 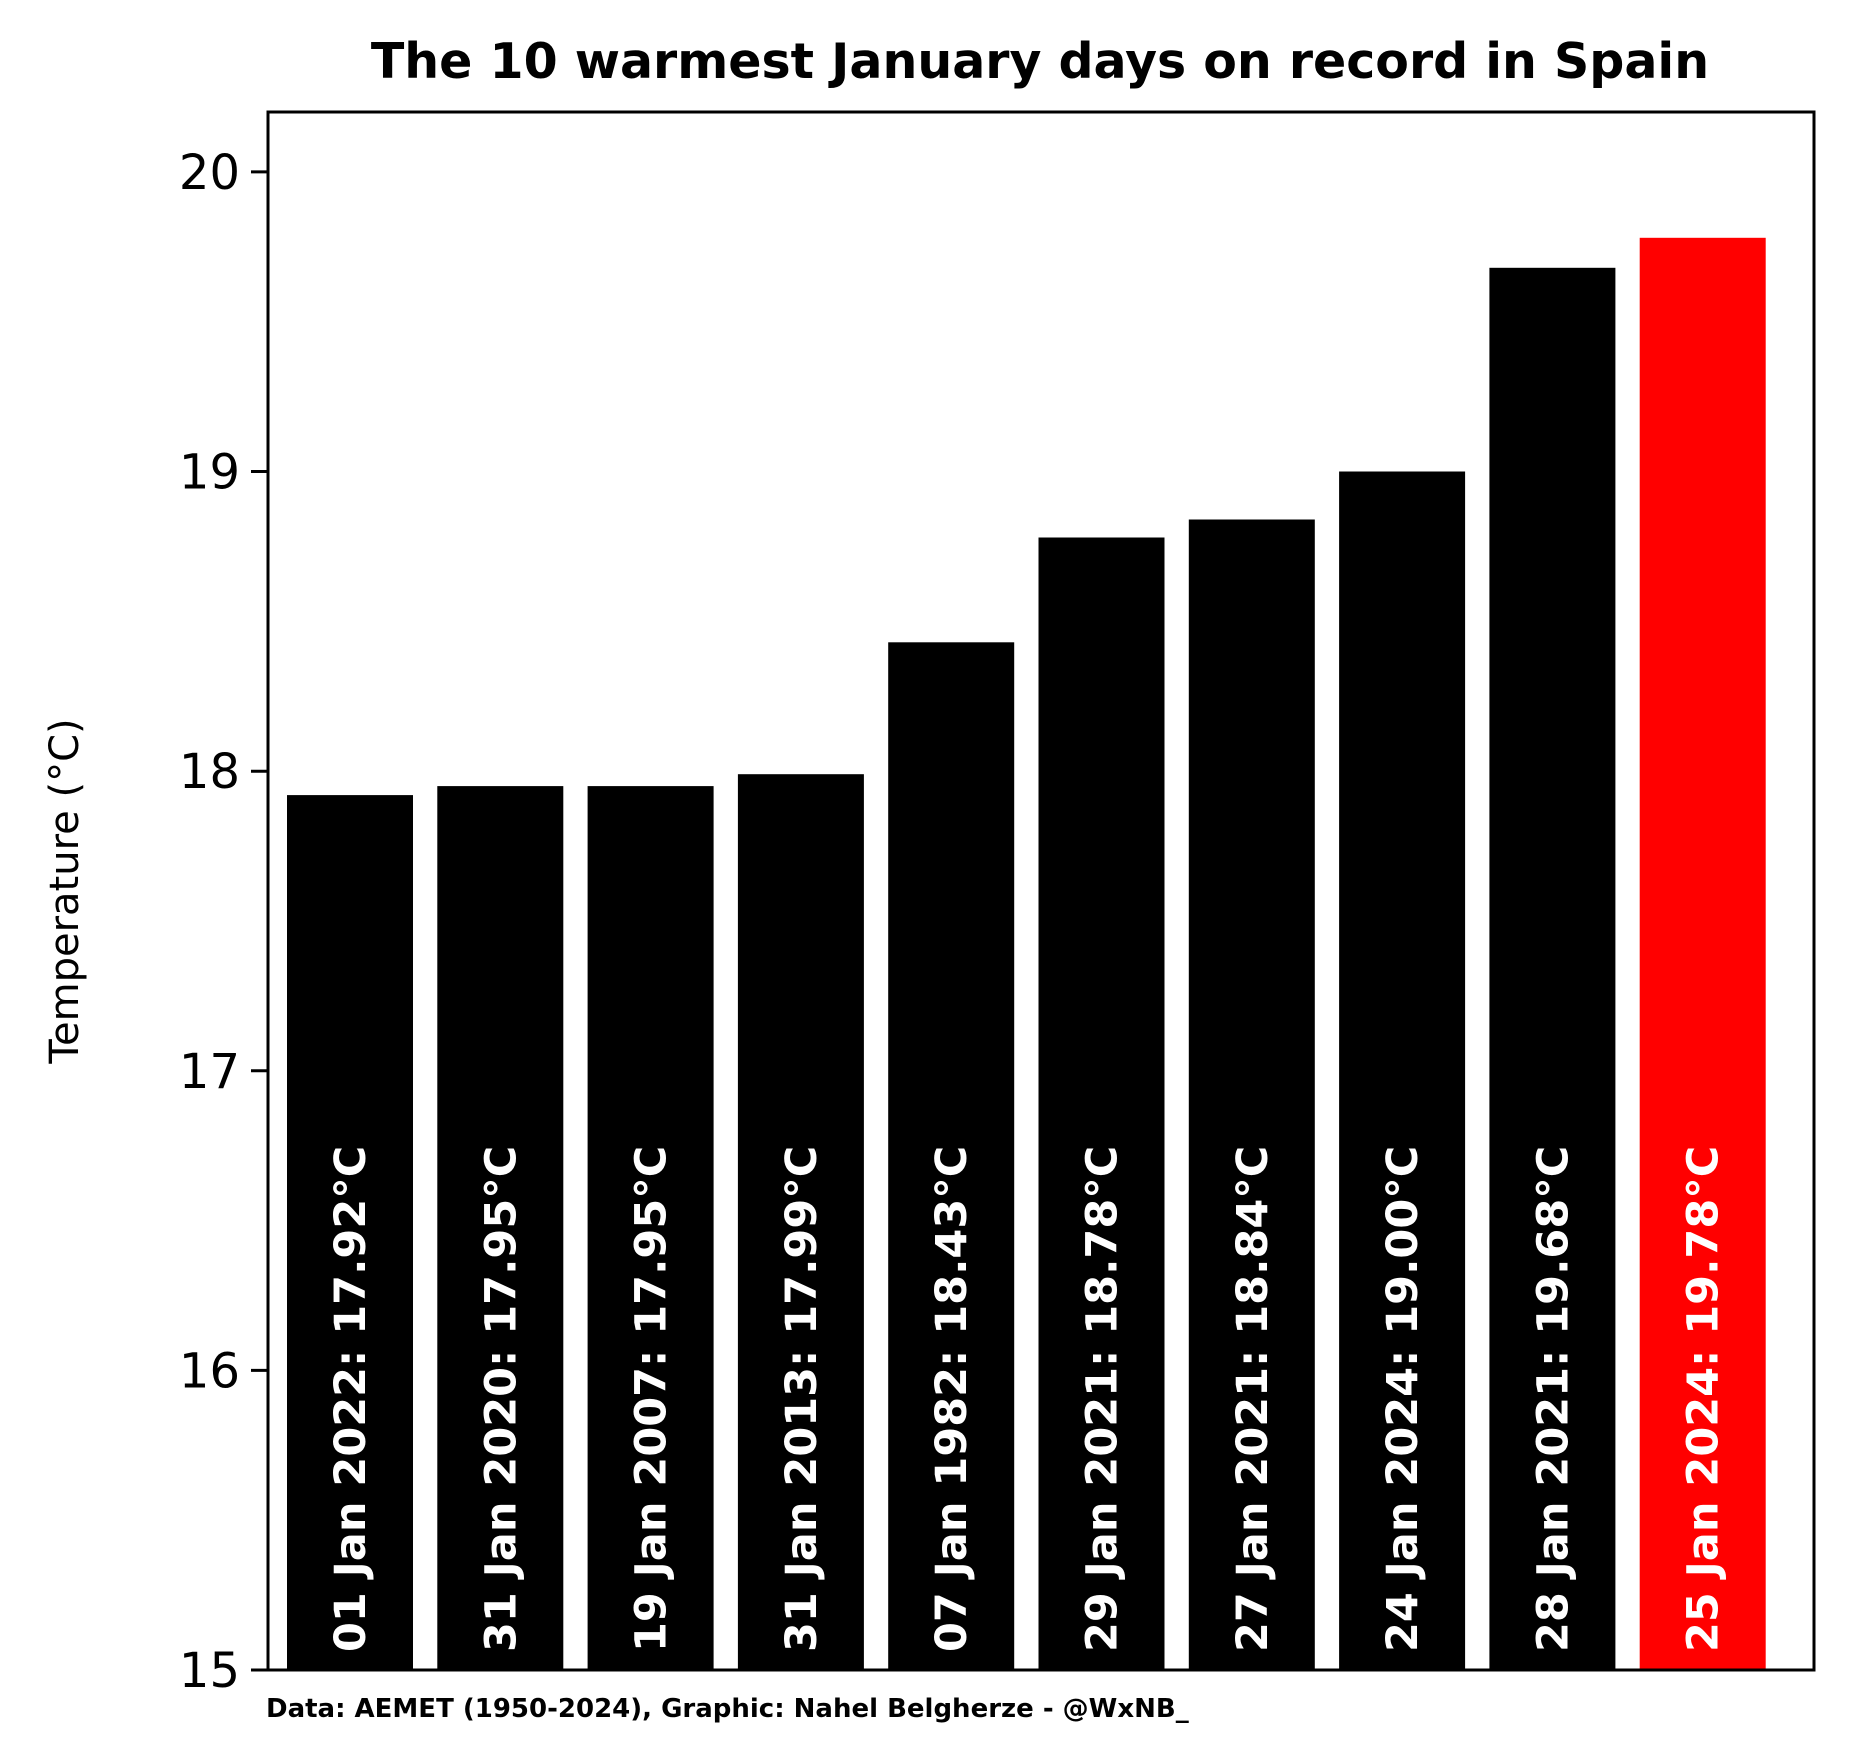 I want to click on y-tick-label-17: 17, so click(x=209, y=1072).